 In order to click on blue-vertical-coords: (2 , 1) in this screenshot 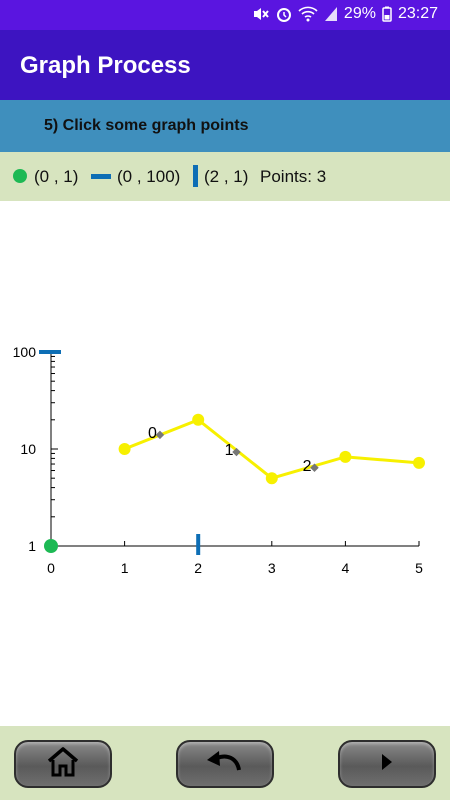, I will do `click(226, 176)`.